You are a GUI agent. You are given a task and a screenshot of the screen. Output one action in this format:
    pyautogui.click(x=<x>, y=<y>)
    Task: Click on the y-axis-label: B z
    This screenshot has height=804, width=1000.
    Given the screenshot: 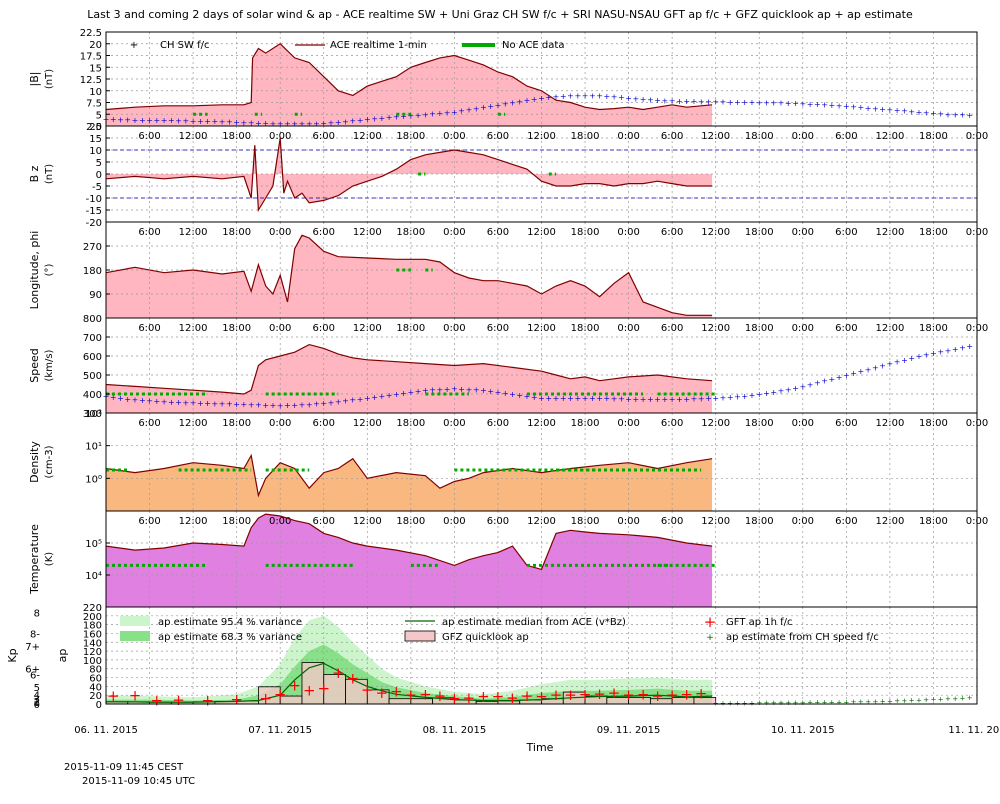 What is the action you would take?
    pyautogui.click(x=34, y=173)
    